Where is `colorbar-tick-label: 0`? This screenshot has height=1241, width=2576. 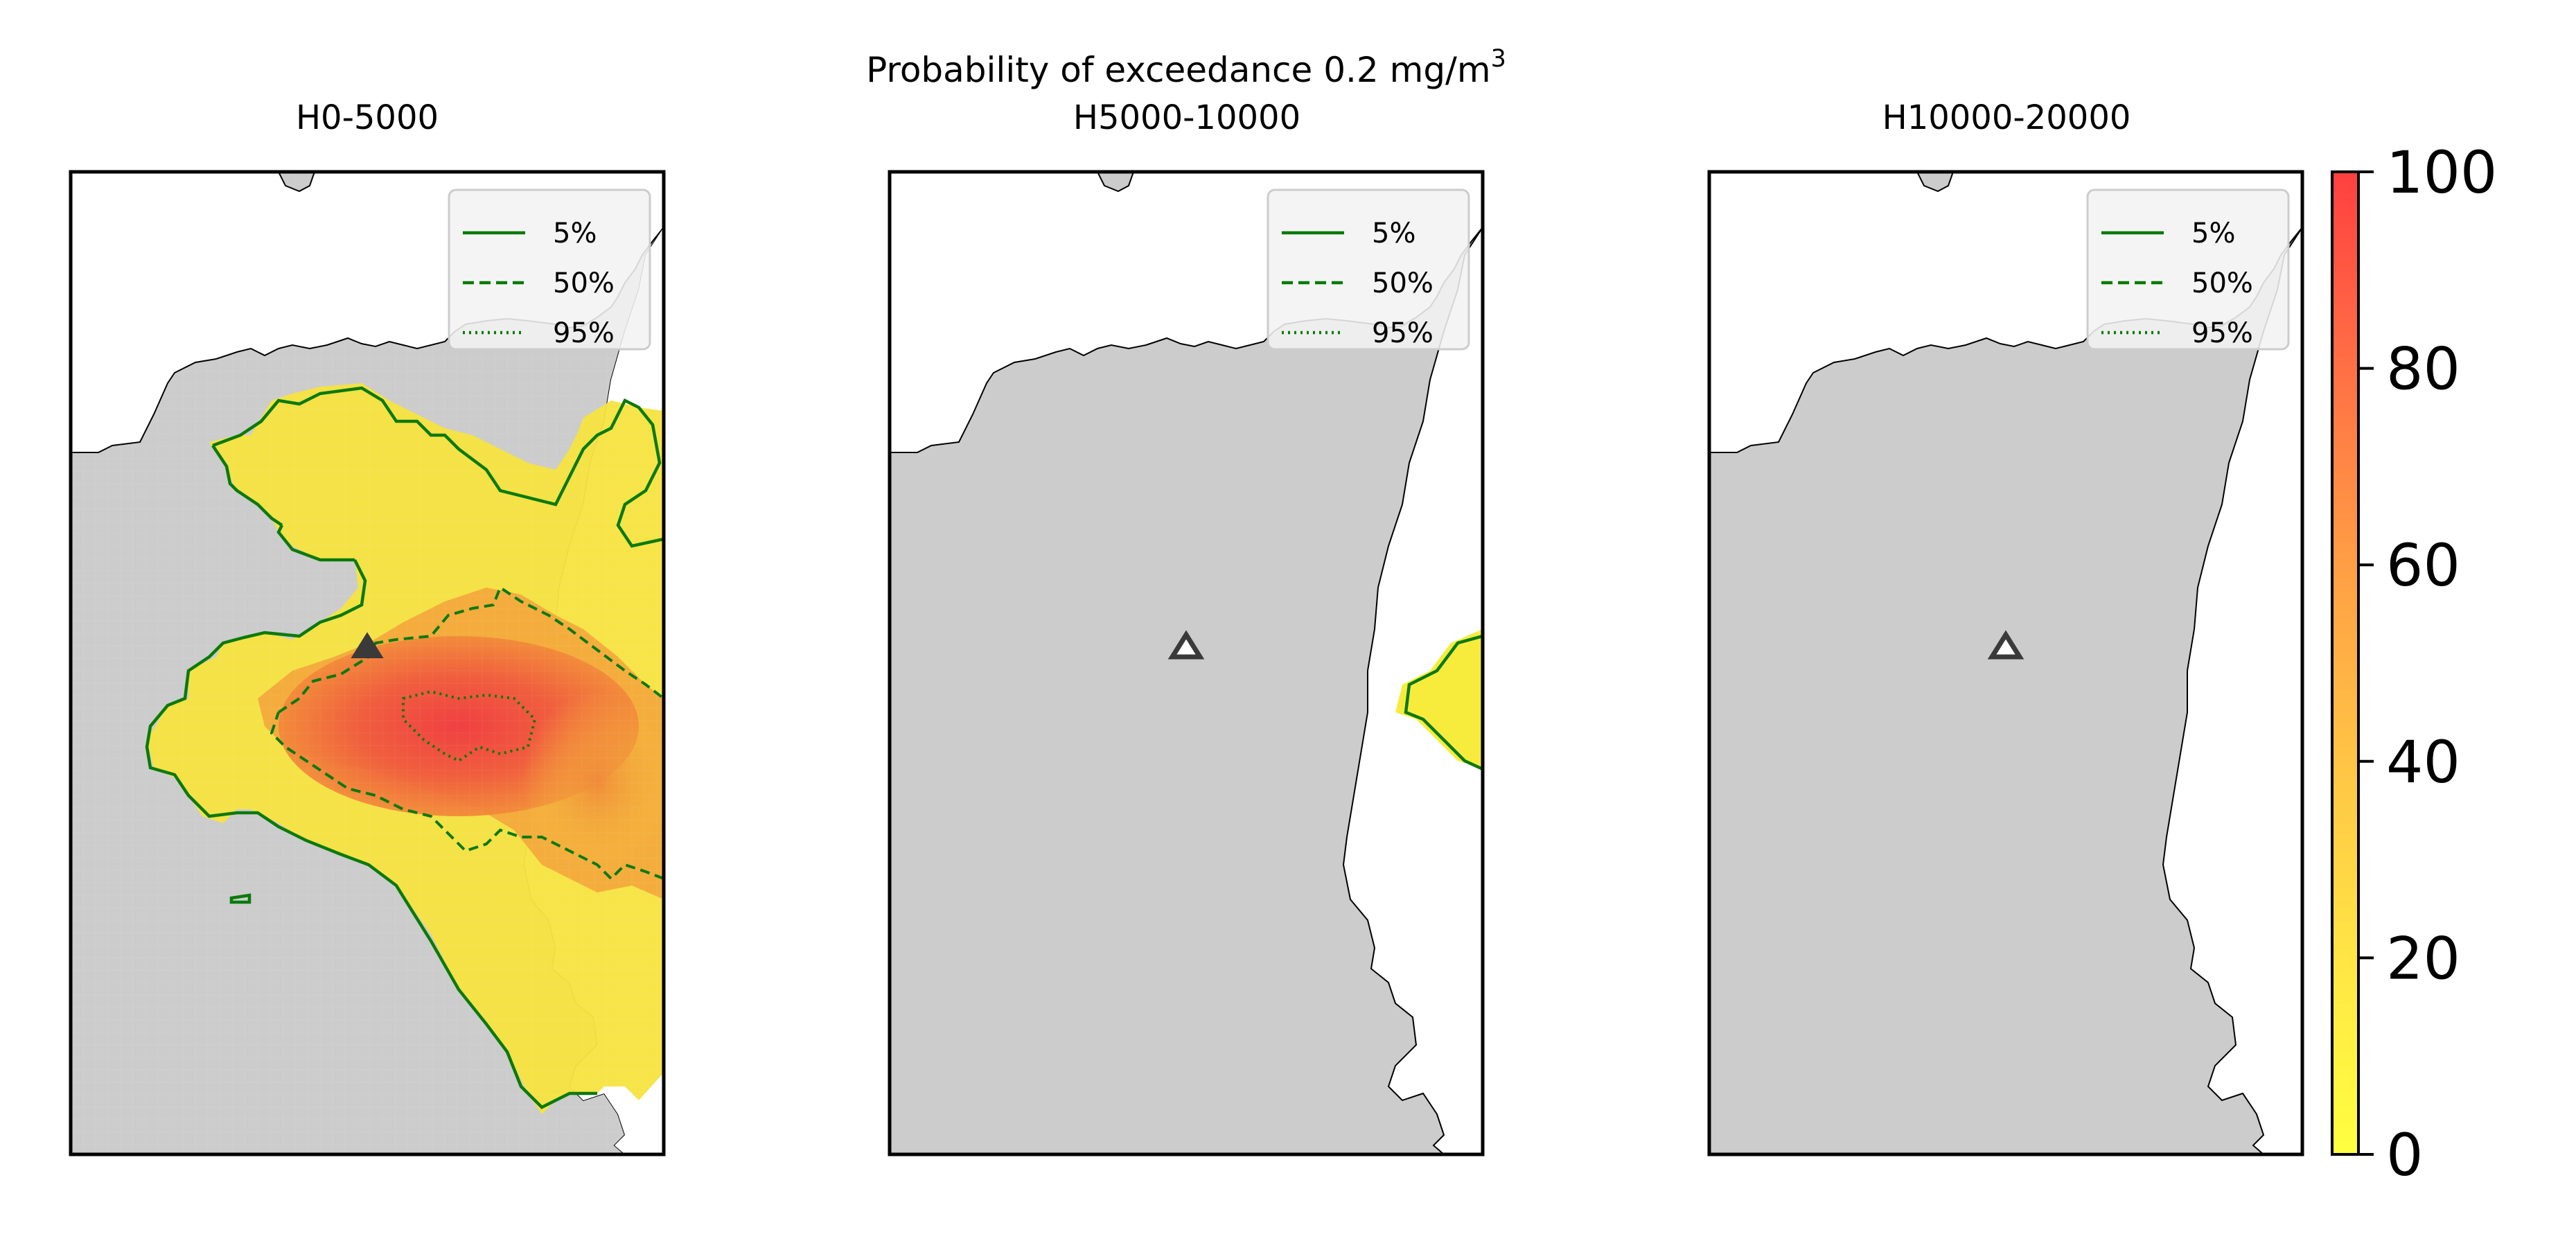 colorbar-tick-label: 0 is located at coordinates (2404, 1155).